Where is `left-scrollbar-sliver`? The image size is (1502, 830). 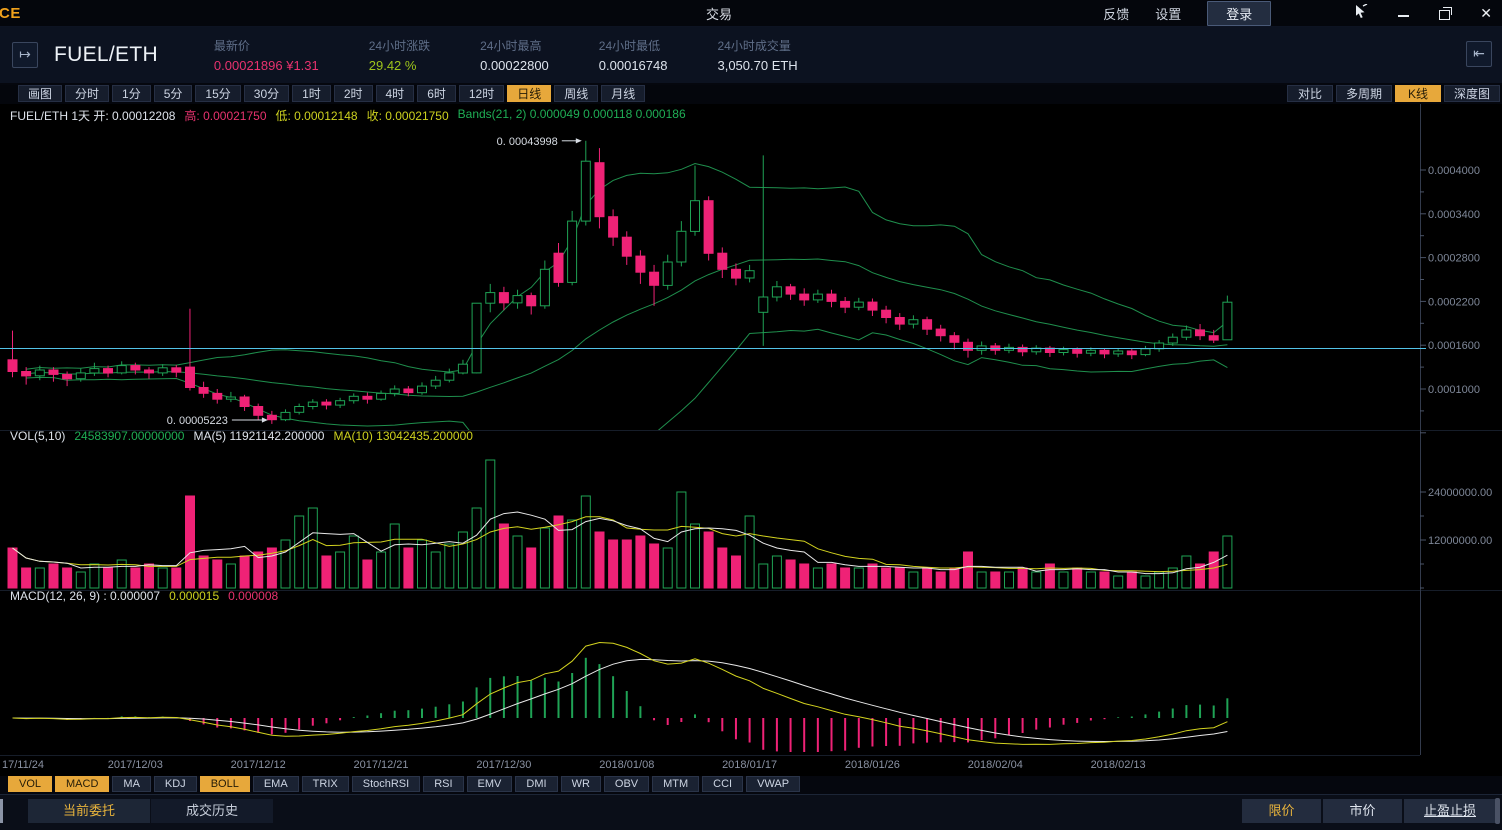
left-scrollbar-sliver is located at coordinates (1, 811).